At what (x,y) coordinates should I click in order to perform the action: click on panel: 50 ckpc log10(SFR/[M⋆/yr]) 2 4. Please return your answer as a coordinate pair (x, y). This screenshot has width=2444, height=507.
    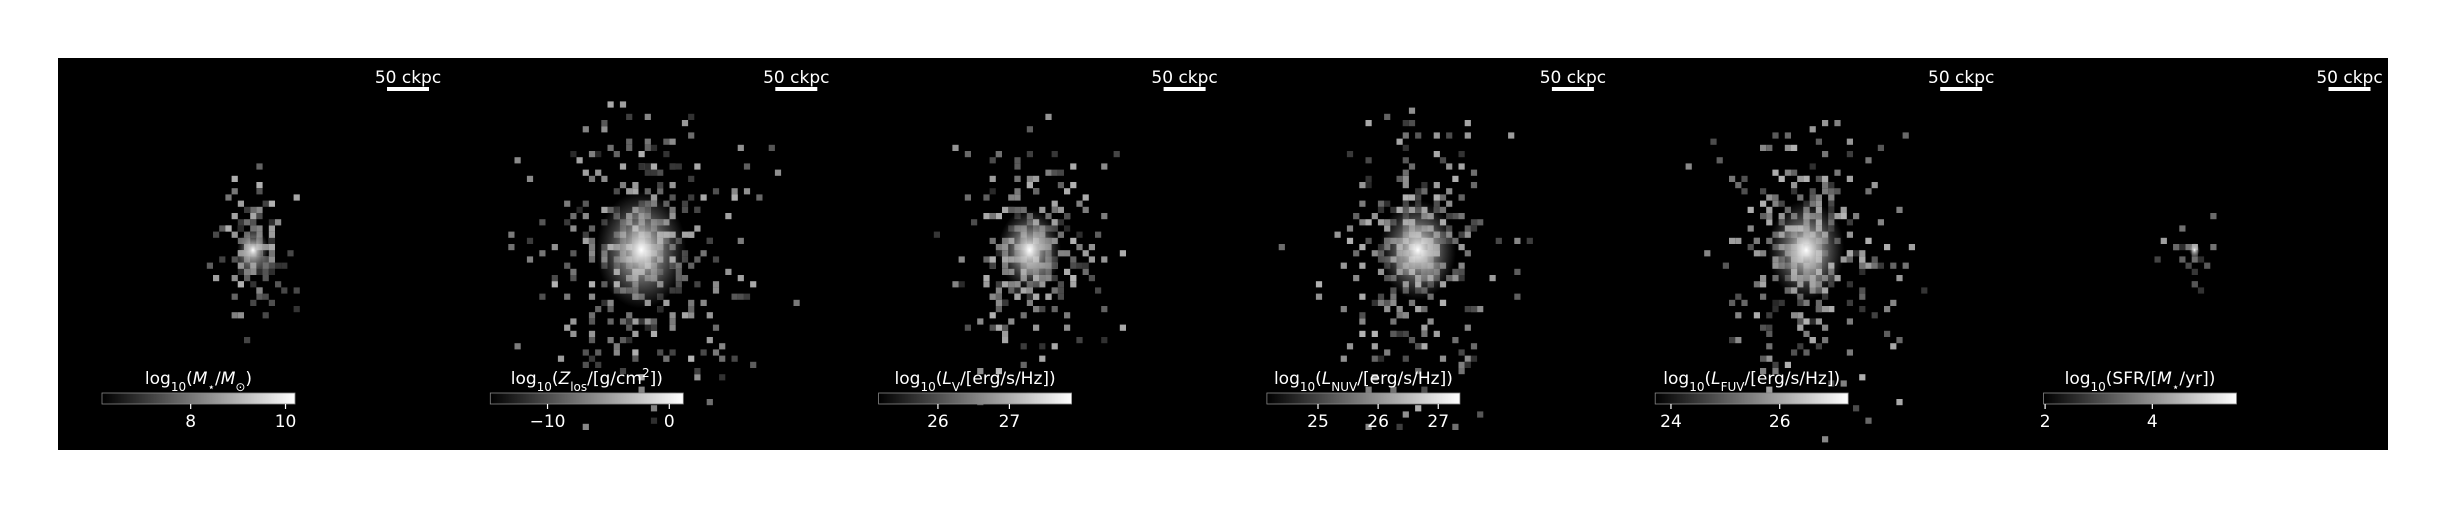
    Looking at the image, I should click on (2211, 250).